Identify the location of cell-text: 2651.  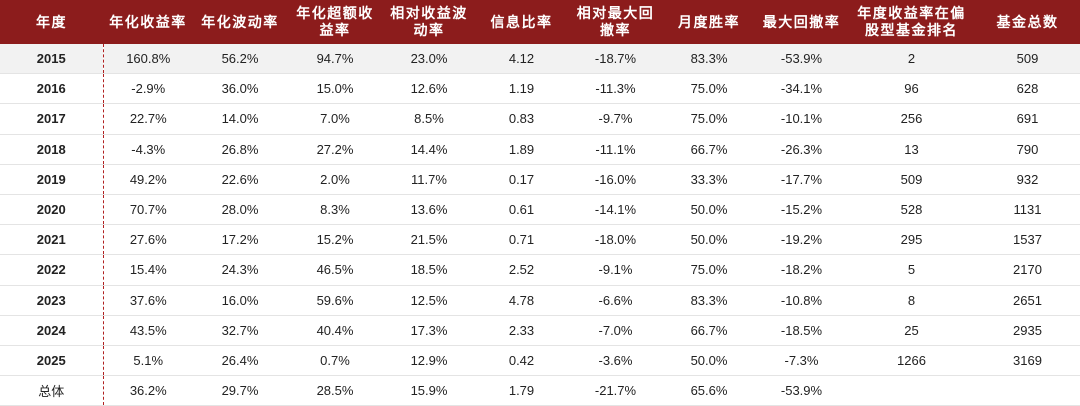
(1027, 300).